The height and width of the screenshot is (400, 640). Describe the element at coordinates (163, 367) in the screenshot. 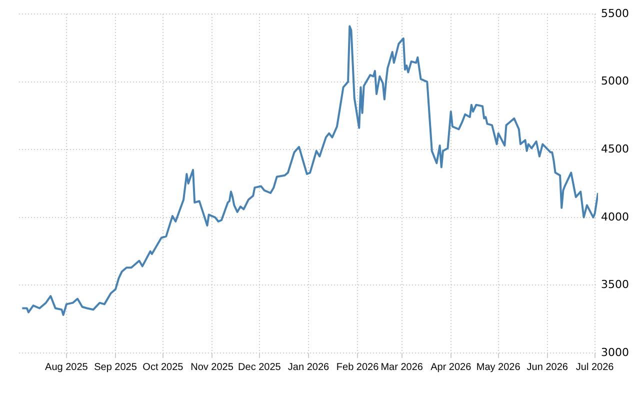

I see `x-tick-label: Oct 2025` at that location.